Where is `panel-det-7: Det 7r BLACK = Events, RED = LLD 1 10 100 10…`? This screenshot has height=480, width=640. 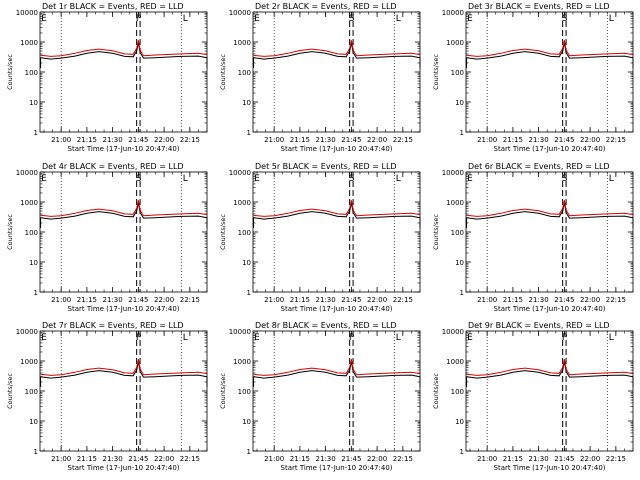 panel-det-7: Det 7r BLACK = Events, RED = LLD 1 10 100 10… is located at coordinates (107, 396).